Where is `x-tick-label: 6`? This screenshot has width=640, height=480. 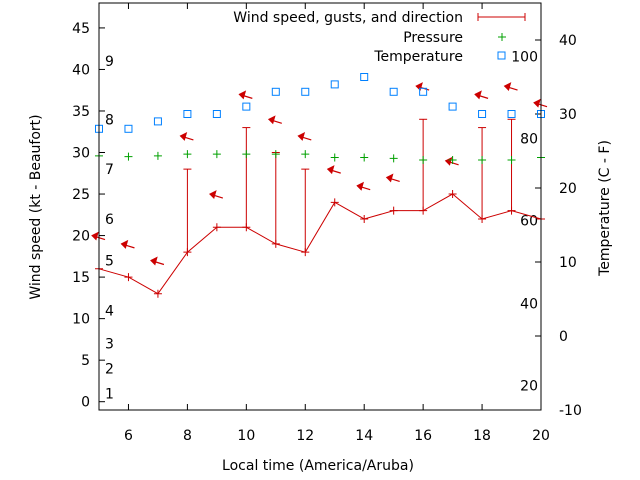 x-tick-label: 6 is located at coordinates (128, 436).